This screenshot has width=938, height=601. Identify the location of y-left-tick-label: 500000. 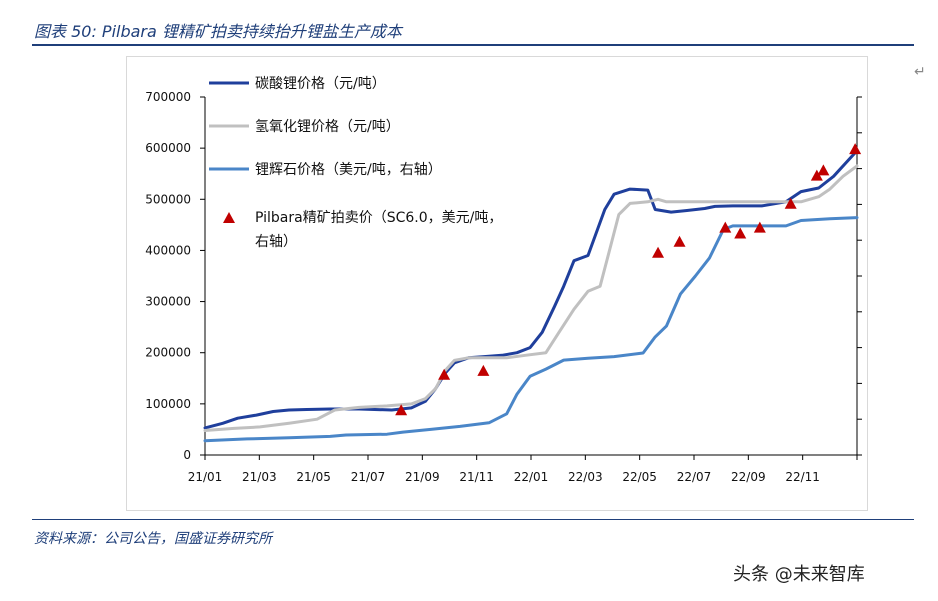
(168, 199).